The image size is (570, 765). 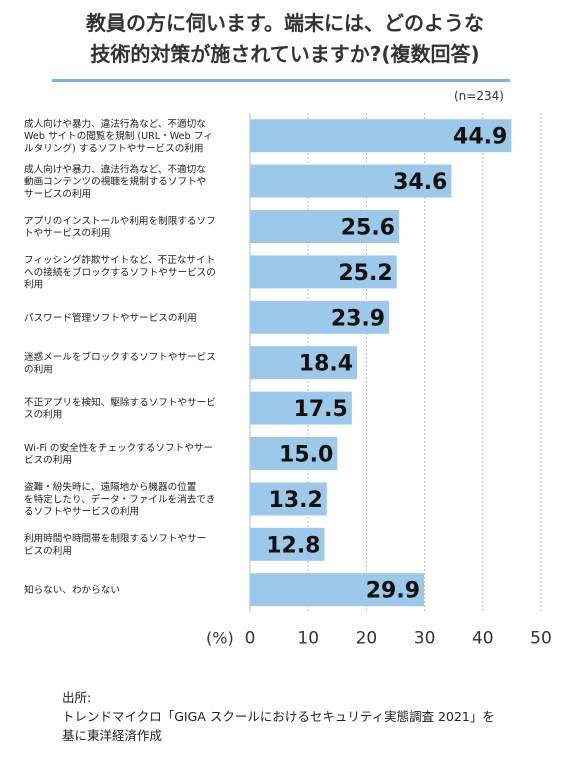 I want to click on sample-size-note: (n=234), so click(x=479, y=96).